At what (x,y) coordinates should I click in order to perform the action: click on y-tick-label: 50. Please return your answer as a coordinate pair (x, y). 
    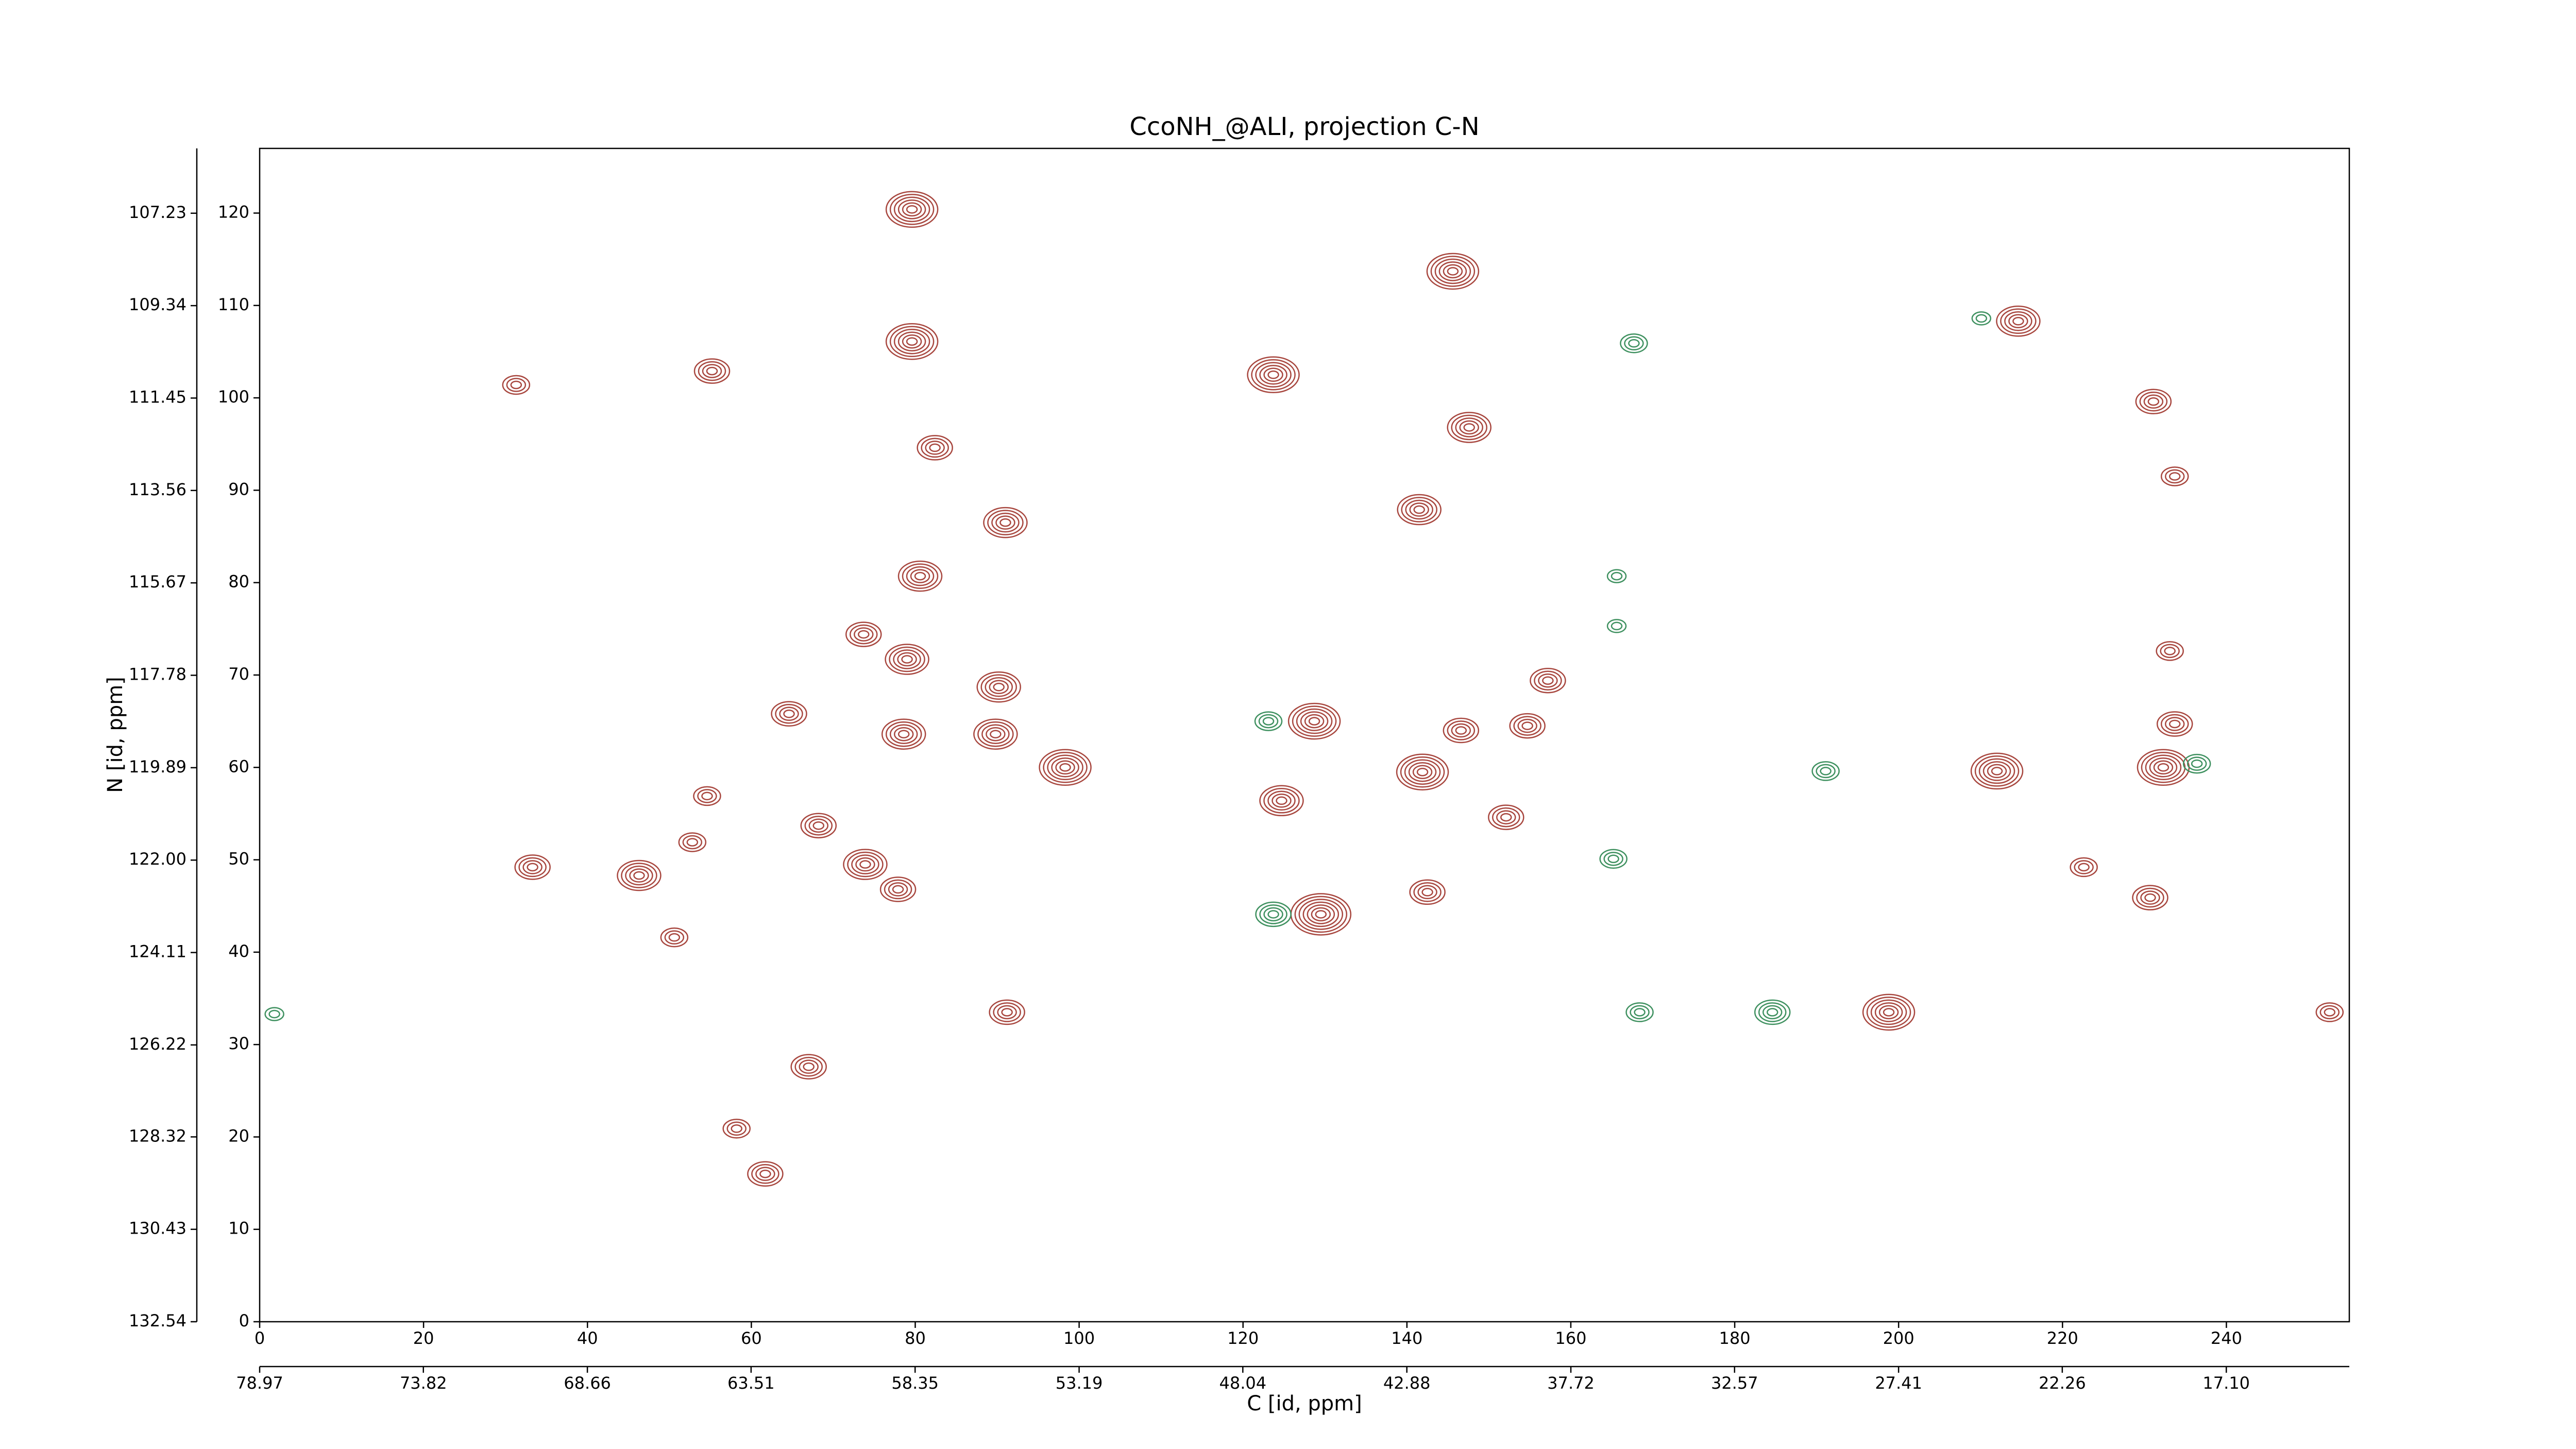
    Looking at the image, I should click on (238, 859).